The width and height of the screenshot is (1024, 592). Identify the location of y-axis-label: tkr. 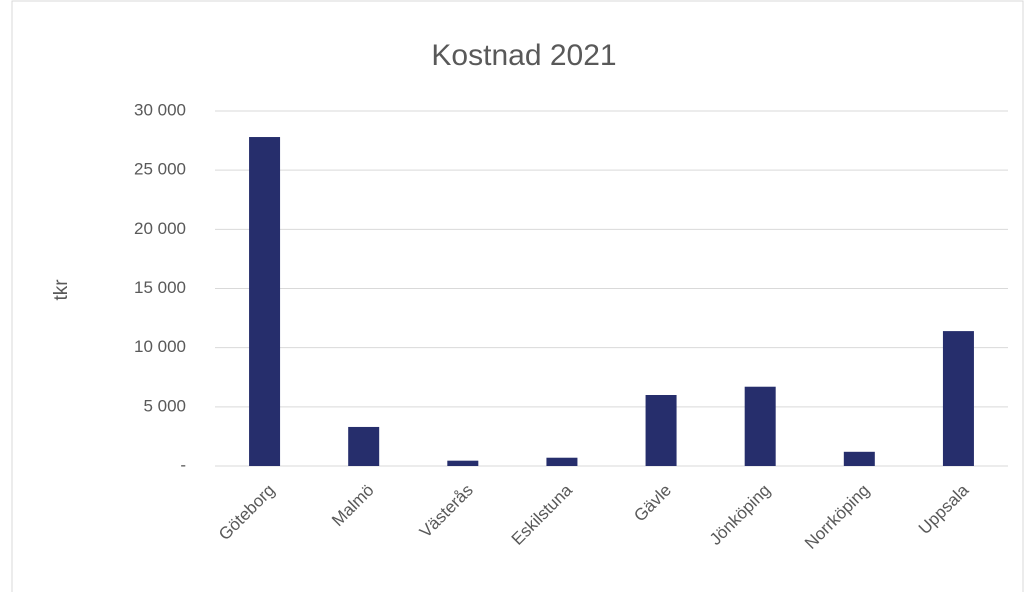
(61, 290).